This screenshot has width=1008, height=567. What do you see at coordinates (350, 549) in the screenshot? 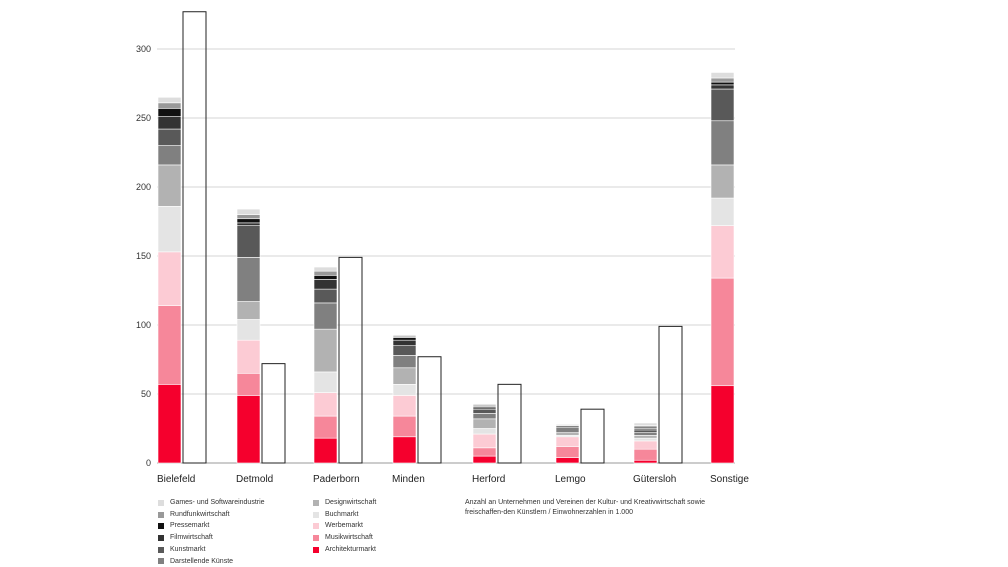
I see `legend-label: Architekturmarkt` at bounding box center [350, 549].